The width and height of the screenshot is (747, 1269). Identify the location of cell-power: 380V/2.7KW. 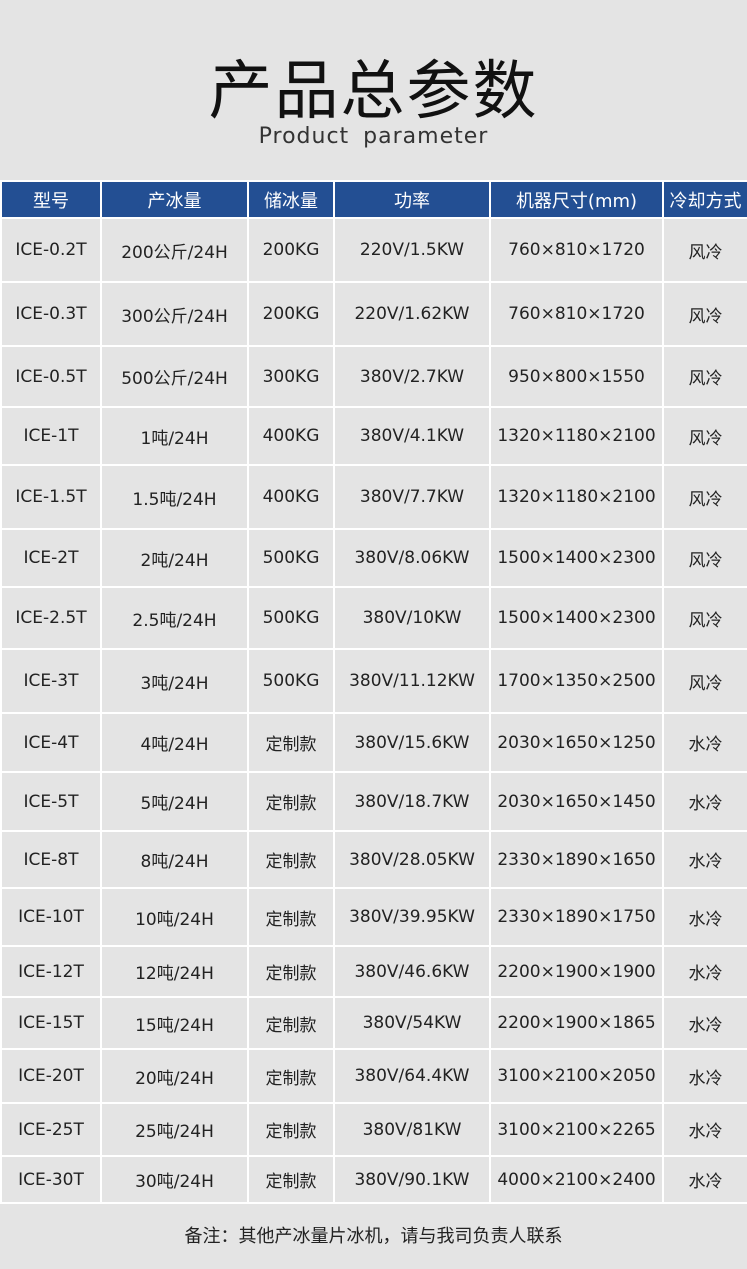
(412, 376).